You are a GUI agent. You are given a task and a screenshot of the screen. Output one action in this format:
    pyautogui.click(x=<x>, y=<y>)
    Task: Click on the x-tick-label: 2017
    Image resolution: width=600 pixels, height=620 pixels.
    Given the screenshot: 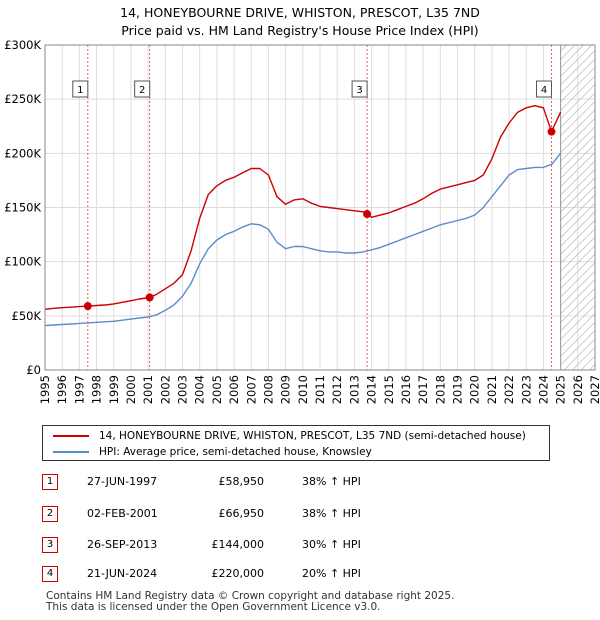 What is the action you would take?
    pyautogui.click(x=423, y=389)
    